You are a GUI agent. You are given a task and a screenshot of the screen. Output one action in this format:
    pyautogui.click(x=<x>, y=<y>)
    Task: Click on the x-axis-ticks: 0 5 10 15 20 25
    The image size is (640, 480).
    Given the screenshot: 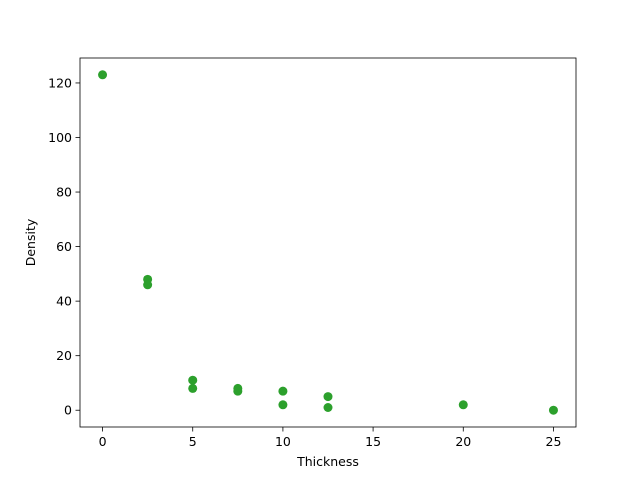 What is the action you would take?
    pyautogui.click(x=330, y=438)
    